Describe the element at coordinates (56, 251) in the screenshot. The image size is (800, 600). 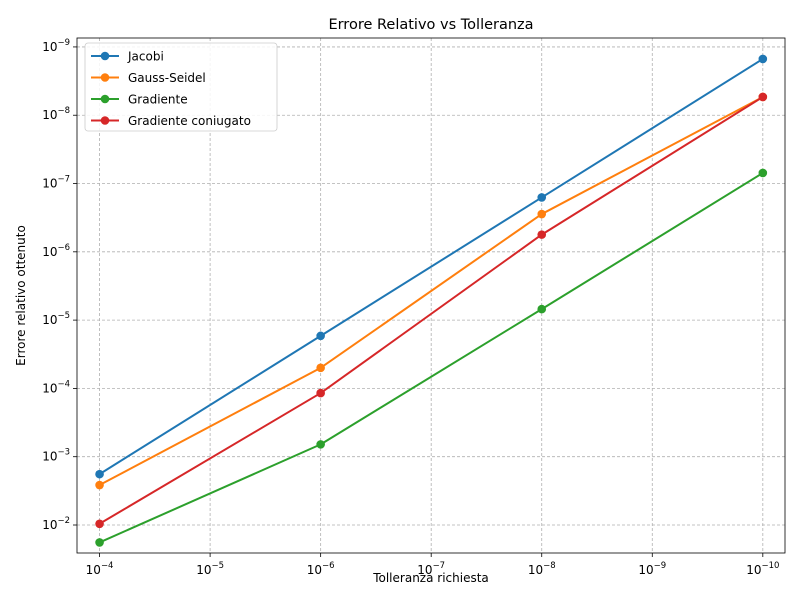
I see `y-tick-label: 10⁻⁶` at that location.